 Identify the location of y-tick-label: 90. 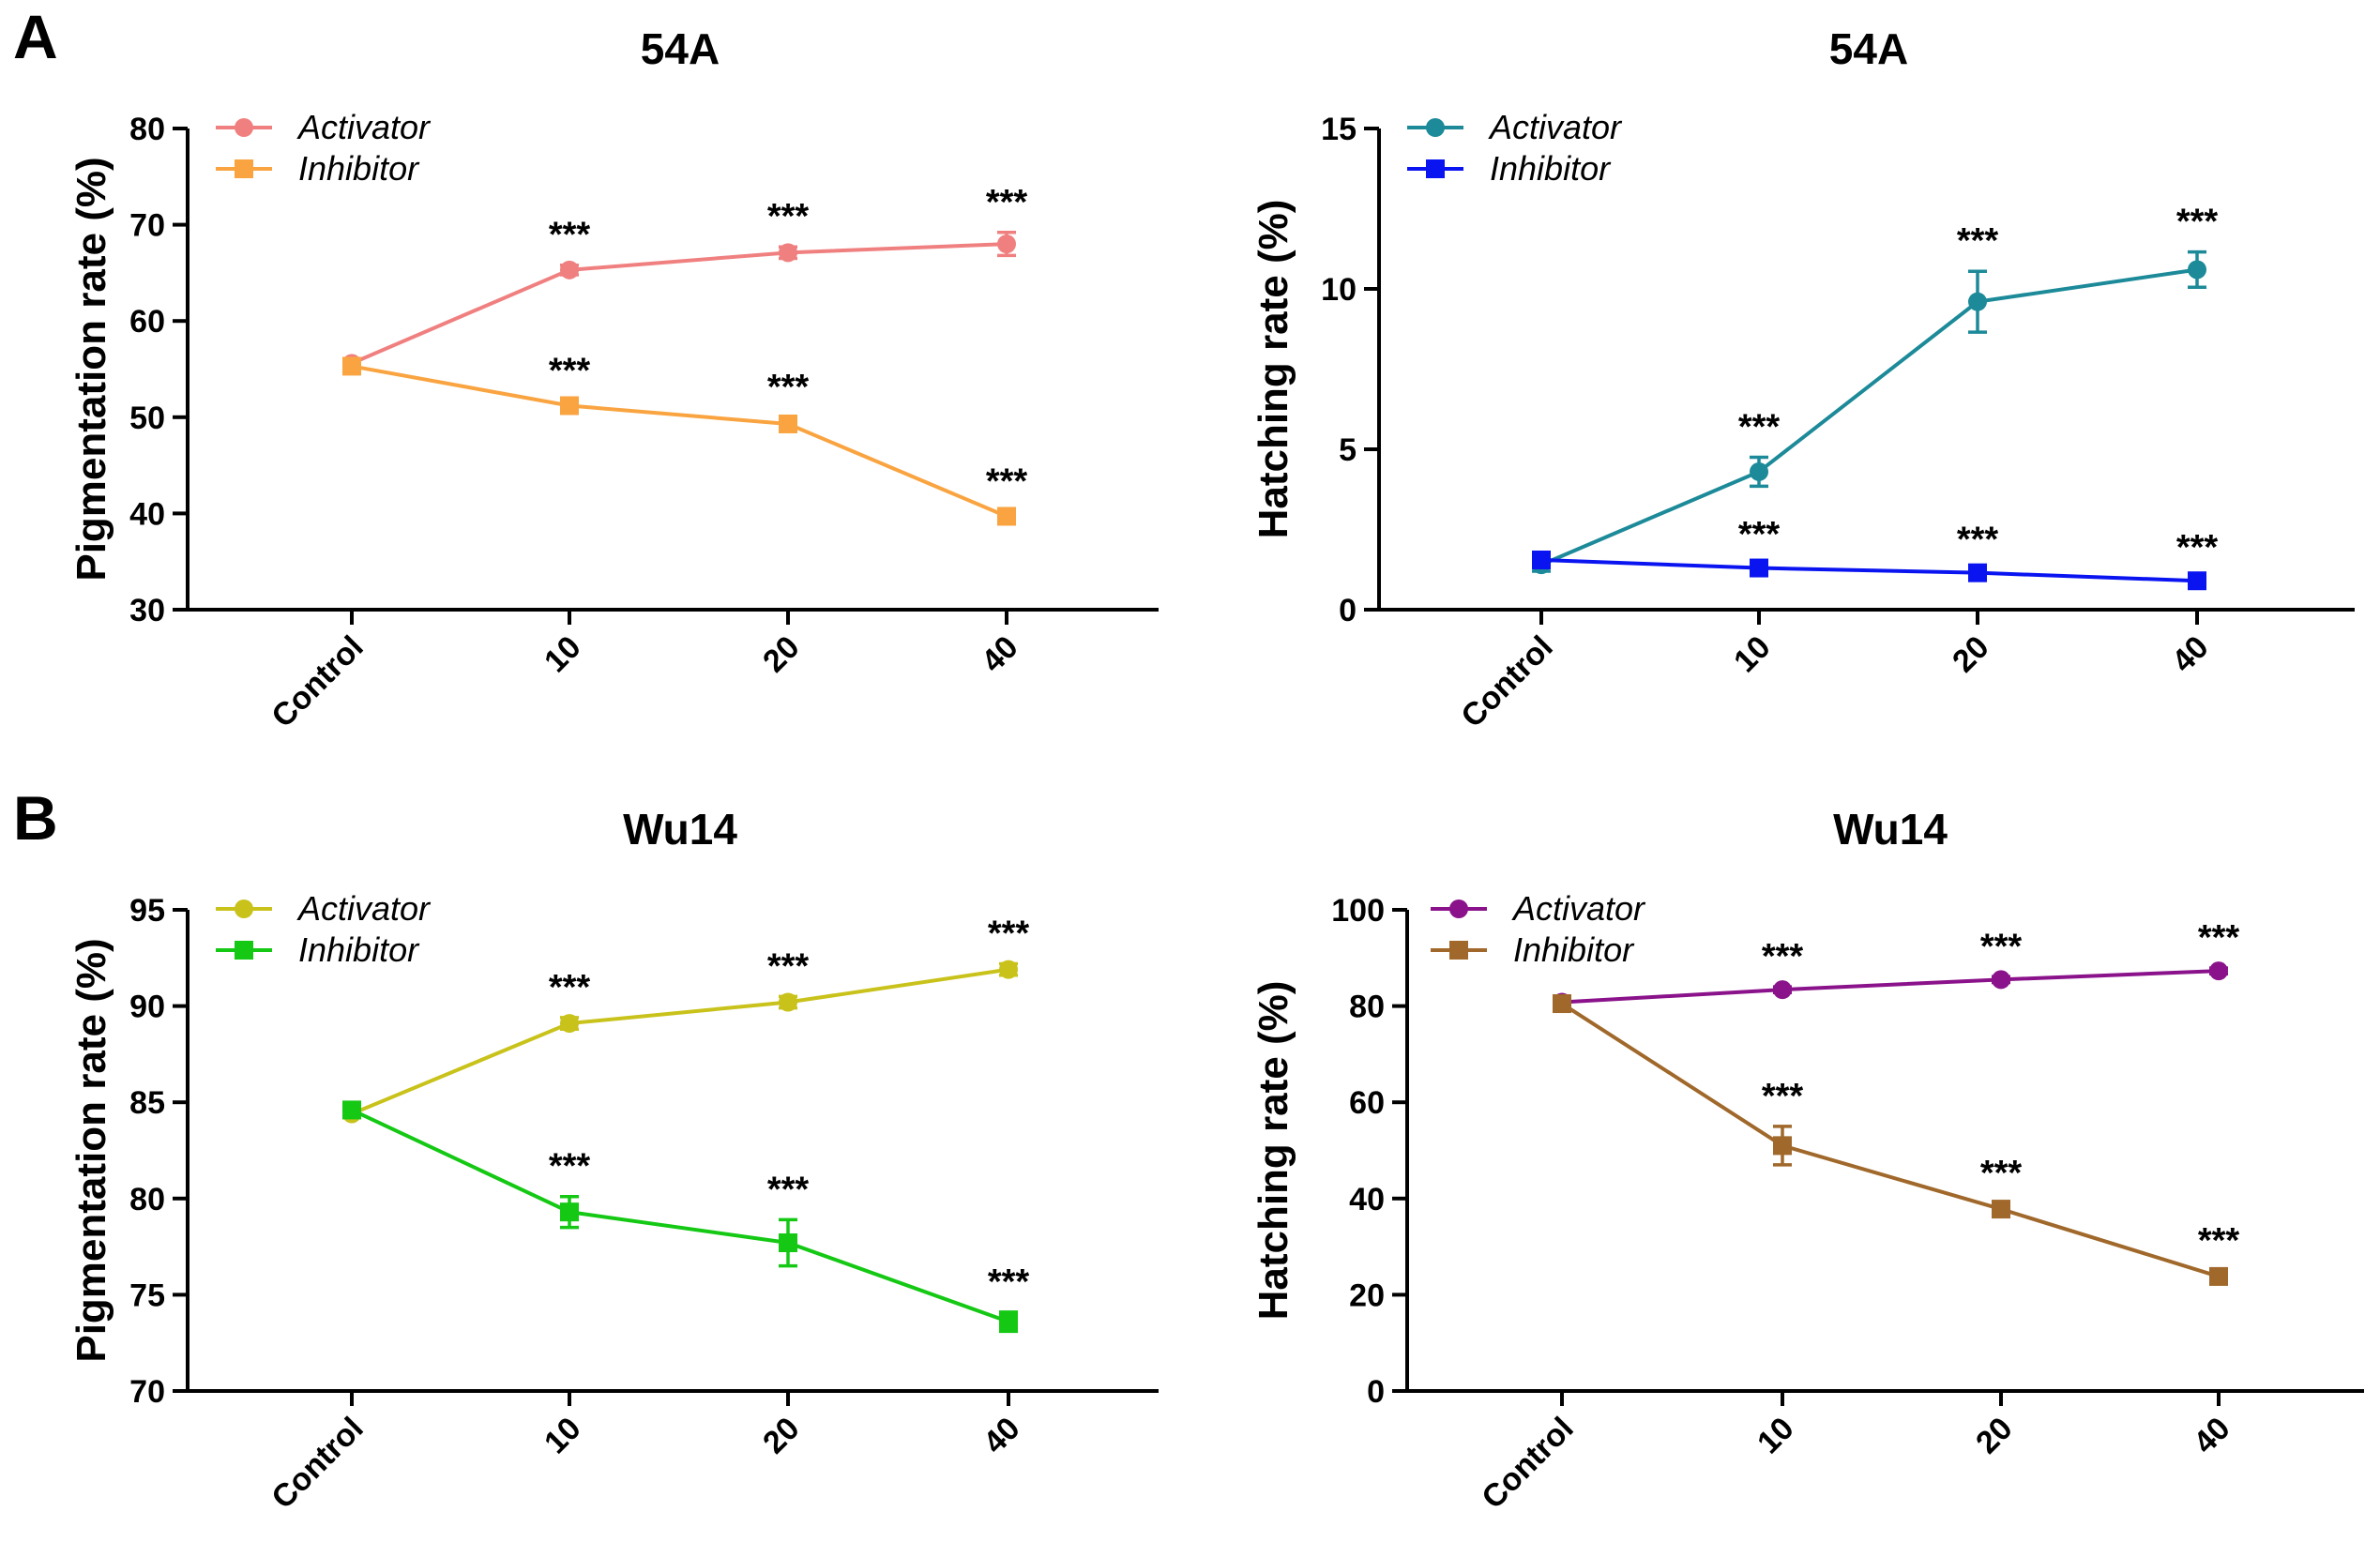
(147, 1007).